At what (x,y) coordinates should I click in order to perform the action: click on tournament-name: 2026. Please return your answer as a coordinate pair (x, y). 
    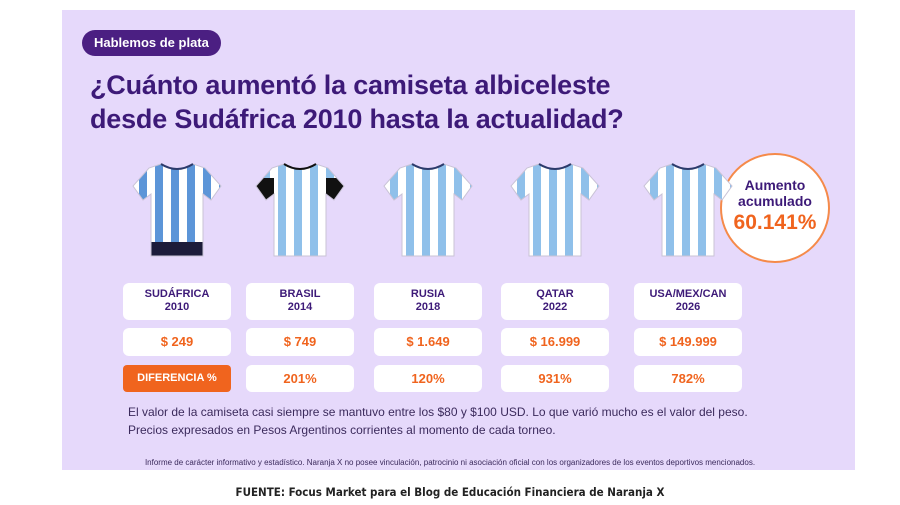
    Looking at the image, I should click on (688, 307).